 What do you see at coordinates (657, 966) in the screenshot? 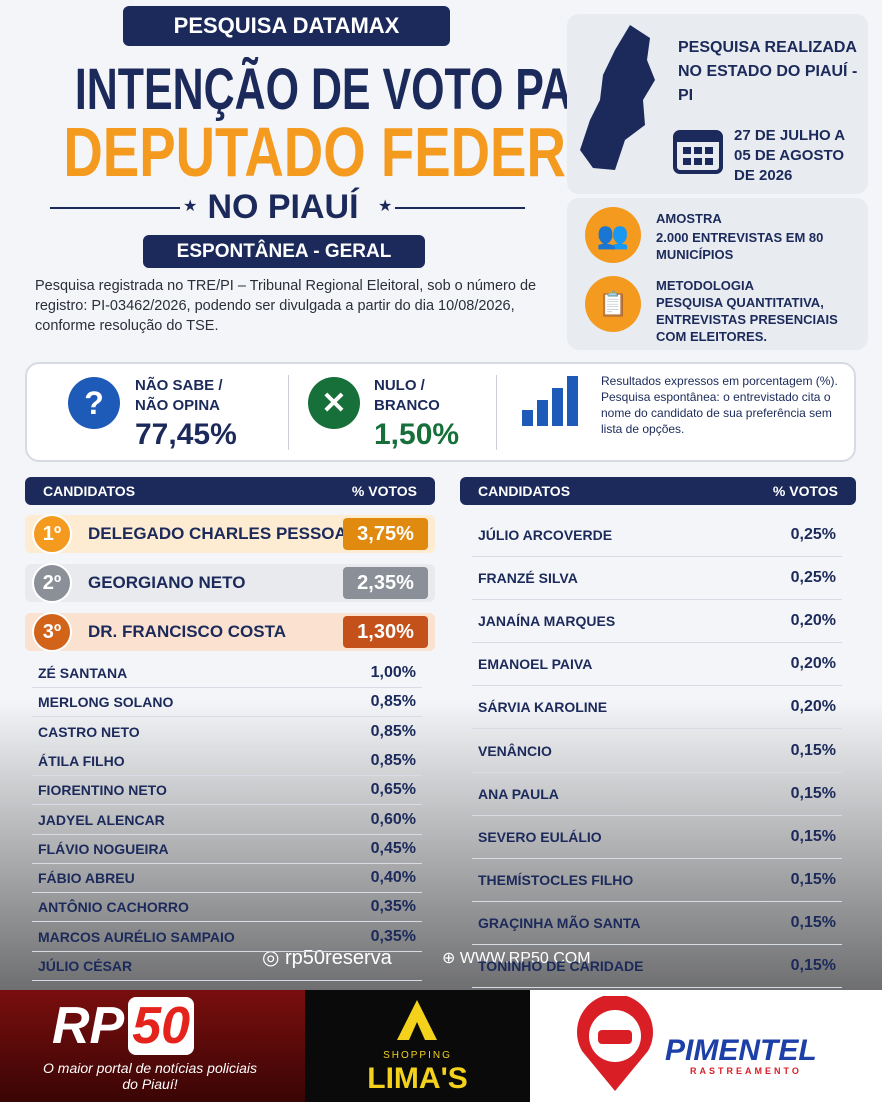
I see `table-row: TONINHO DE CARIDADE 0,15%` at bounding box center [657, 966].